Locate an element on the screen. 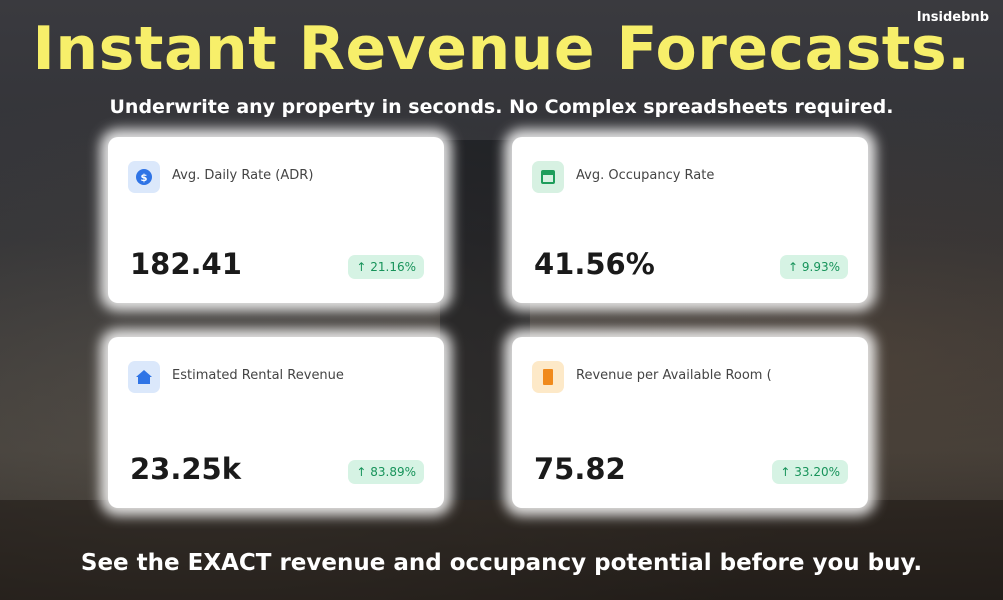  icon: $ is located at coordinates (144, 177).